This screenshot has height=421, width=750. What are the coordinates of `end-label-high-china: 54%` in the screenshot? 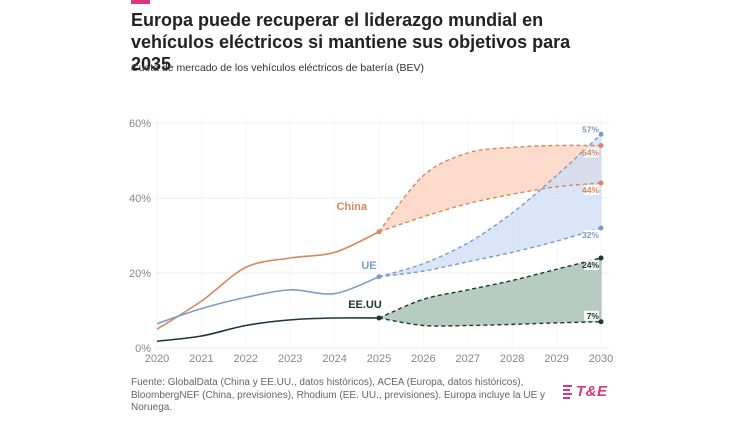 It's located at (590, 153).